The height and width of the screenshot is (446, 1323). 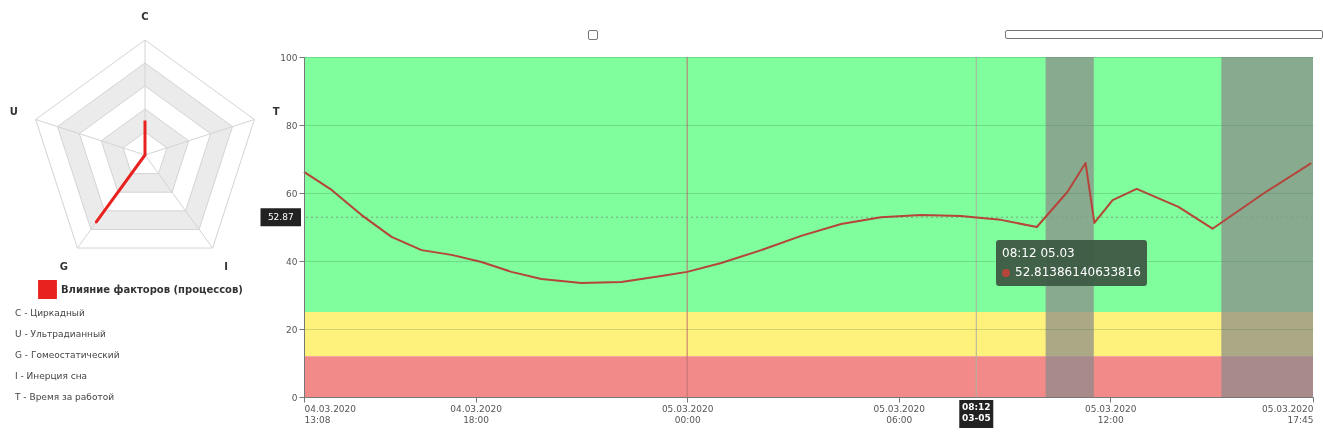 What do you see at coordinates (226, 266) in the screenshot?
I see `spoke-label: I` at bounding box center [226, 266].